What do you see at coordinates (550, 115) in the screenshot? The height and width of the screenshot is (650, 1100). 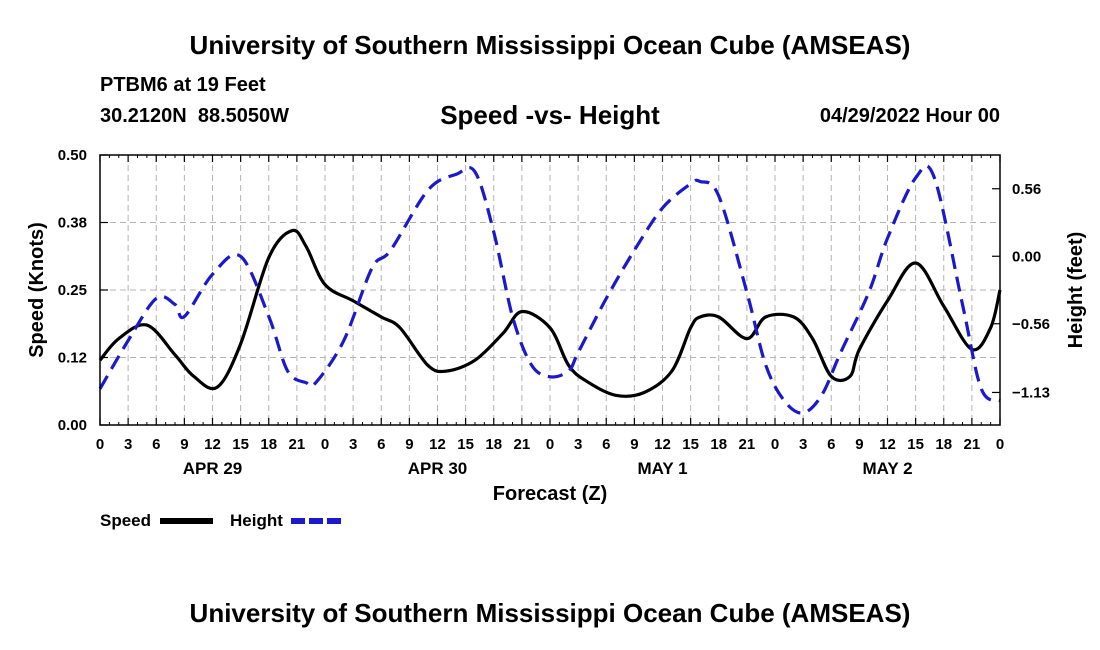 I see `chart-subtitle: Speed -vs- Height` at bounding box center [550, 115].